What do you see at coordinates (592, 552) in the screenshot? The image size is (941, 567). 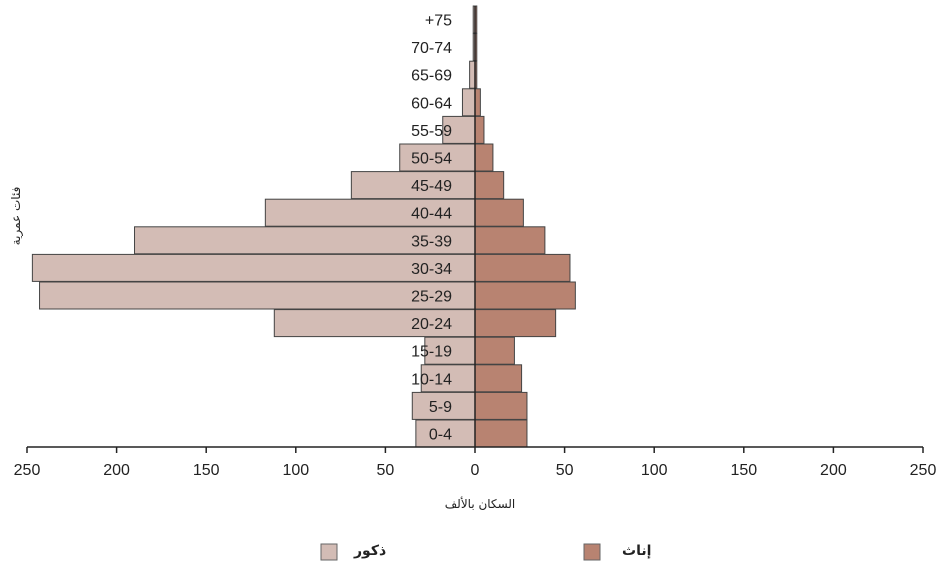 I see `legend-swatch-female` at bounding box center [592, 552].